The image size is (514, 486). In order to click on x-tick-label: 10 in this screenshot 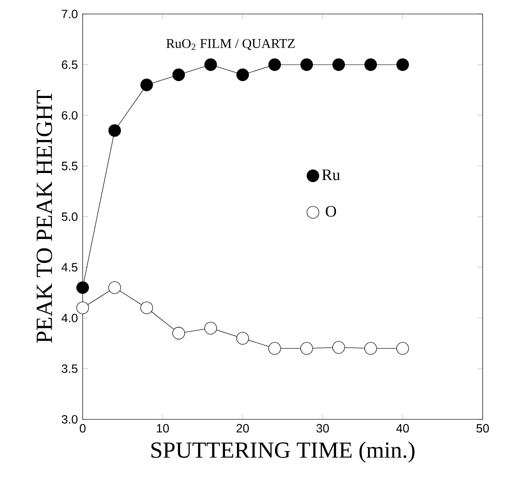, I will do `click(162, 428)`.